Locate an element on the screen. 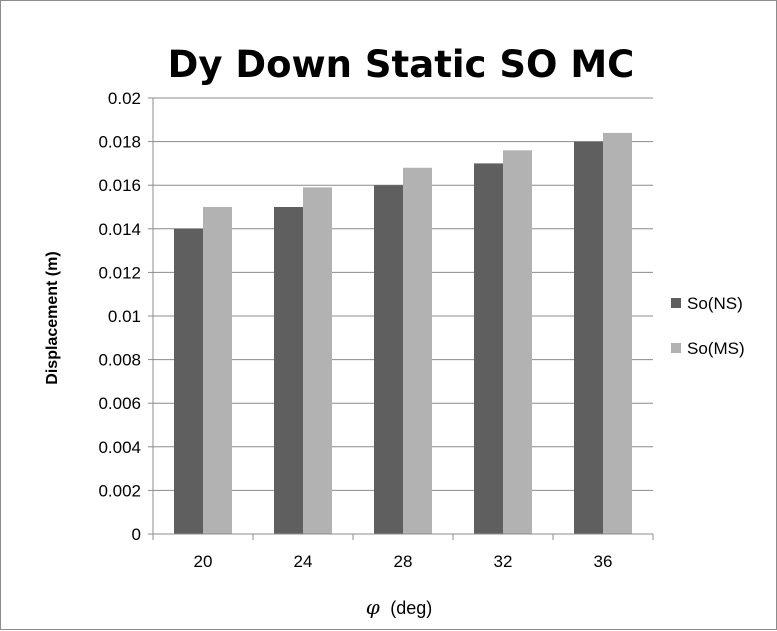 The height and width of the screenshot is (631, 777). y-axis-label: Displacement (m) is located at coordinates (52, 317).